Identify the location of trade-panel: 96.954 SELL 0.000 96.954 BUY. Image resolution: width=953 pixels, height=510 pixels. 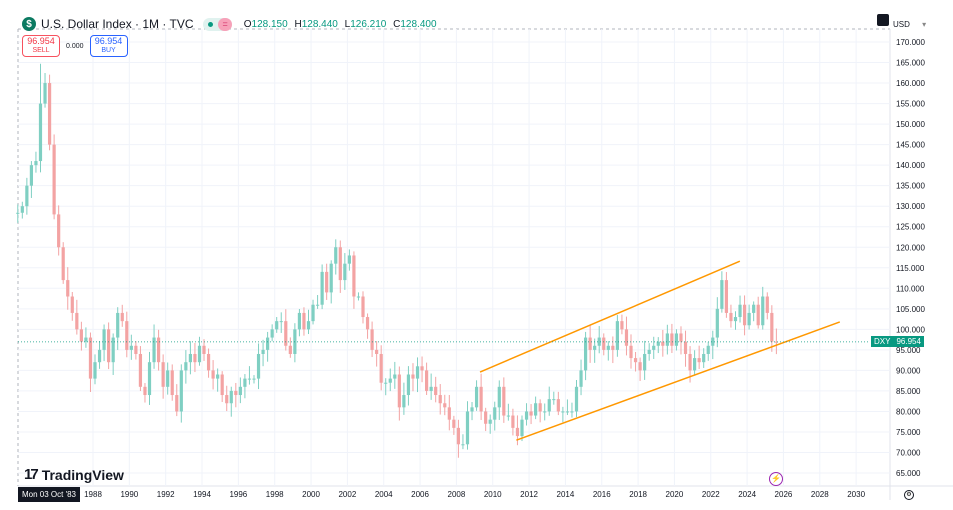
(75, 46).